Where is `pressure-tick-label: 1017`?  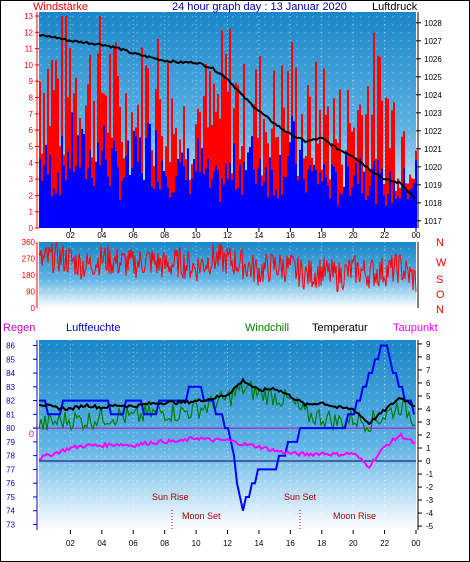 pressure-tick-label: 1017 is located at coordinates (433, 221).